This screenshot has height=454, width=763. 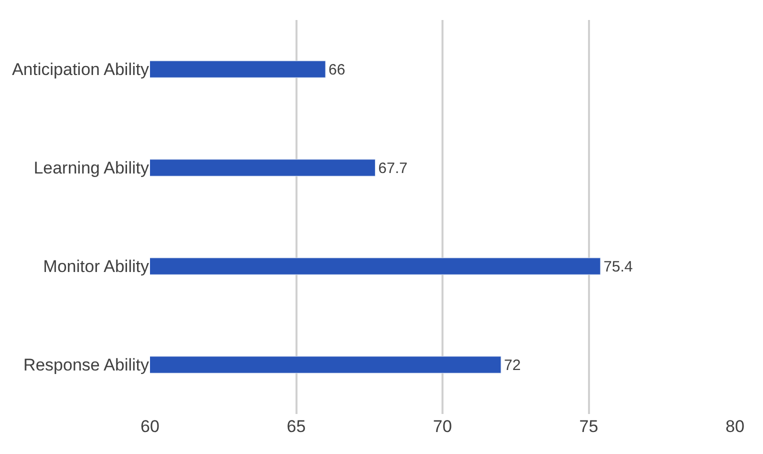 I want to click on x-tick-label: 80, so click(x=735, y=426).